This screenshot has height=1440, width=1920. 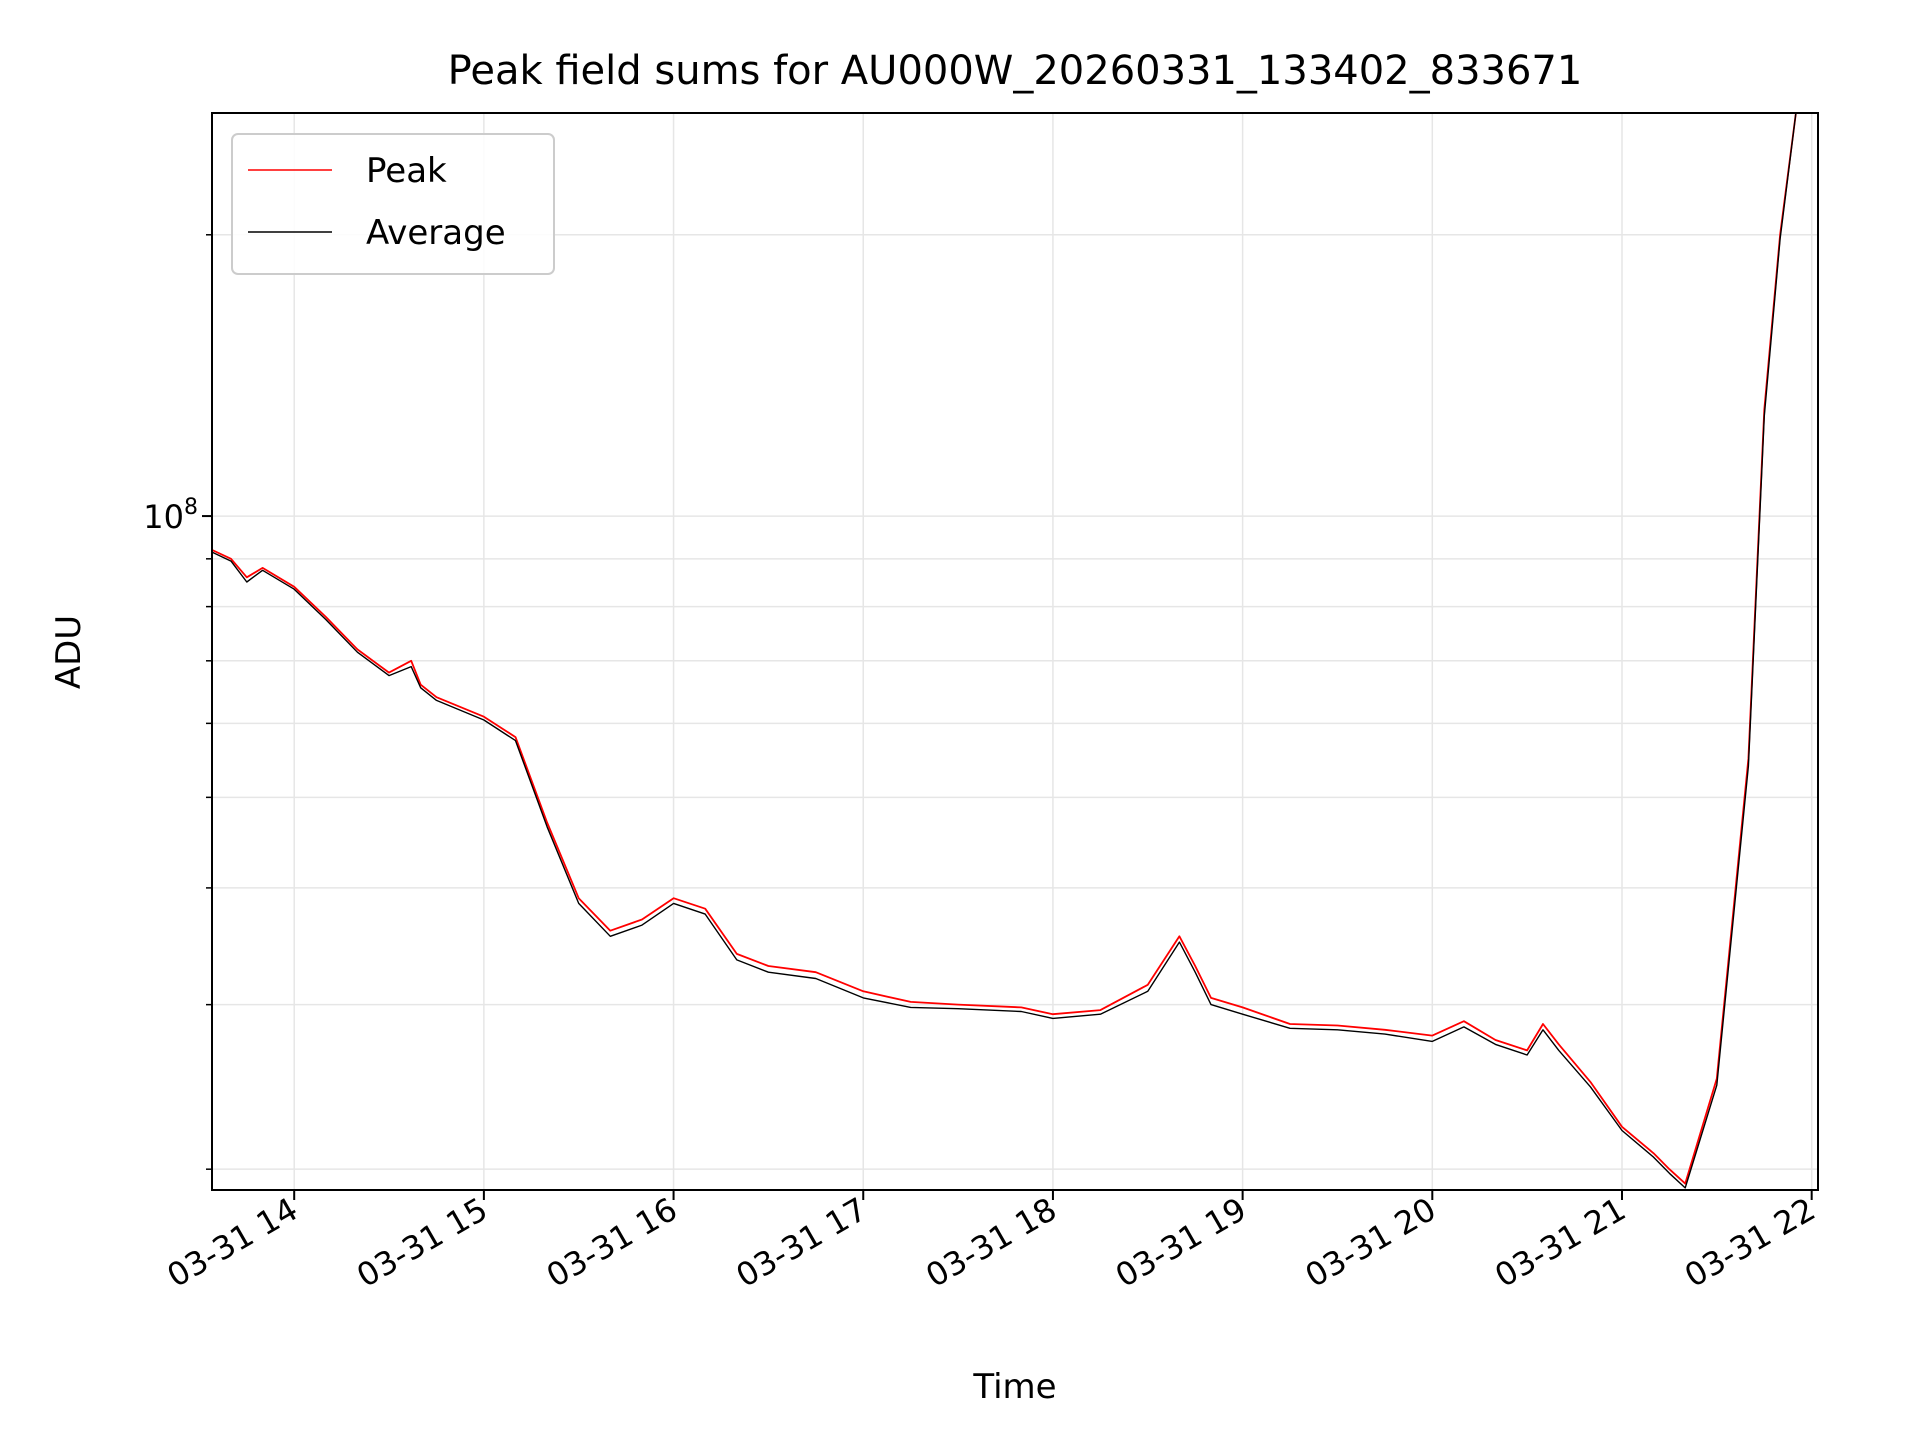 I want to click on x-tick-label: 03-31 17, so click(x=802, y=1242).